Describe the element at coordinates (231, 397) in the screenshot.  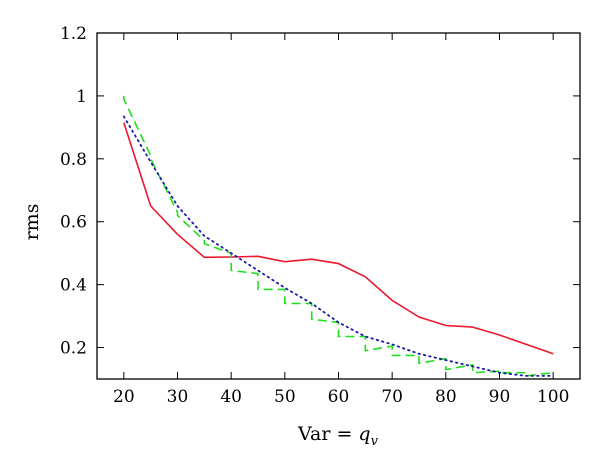
I see `x-tick-label: 40` at that location.